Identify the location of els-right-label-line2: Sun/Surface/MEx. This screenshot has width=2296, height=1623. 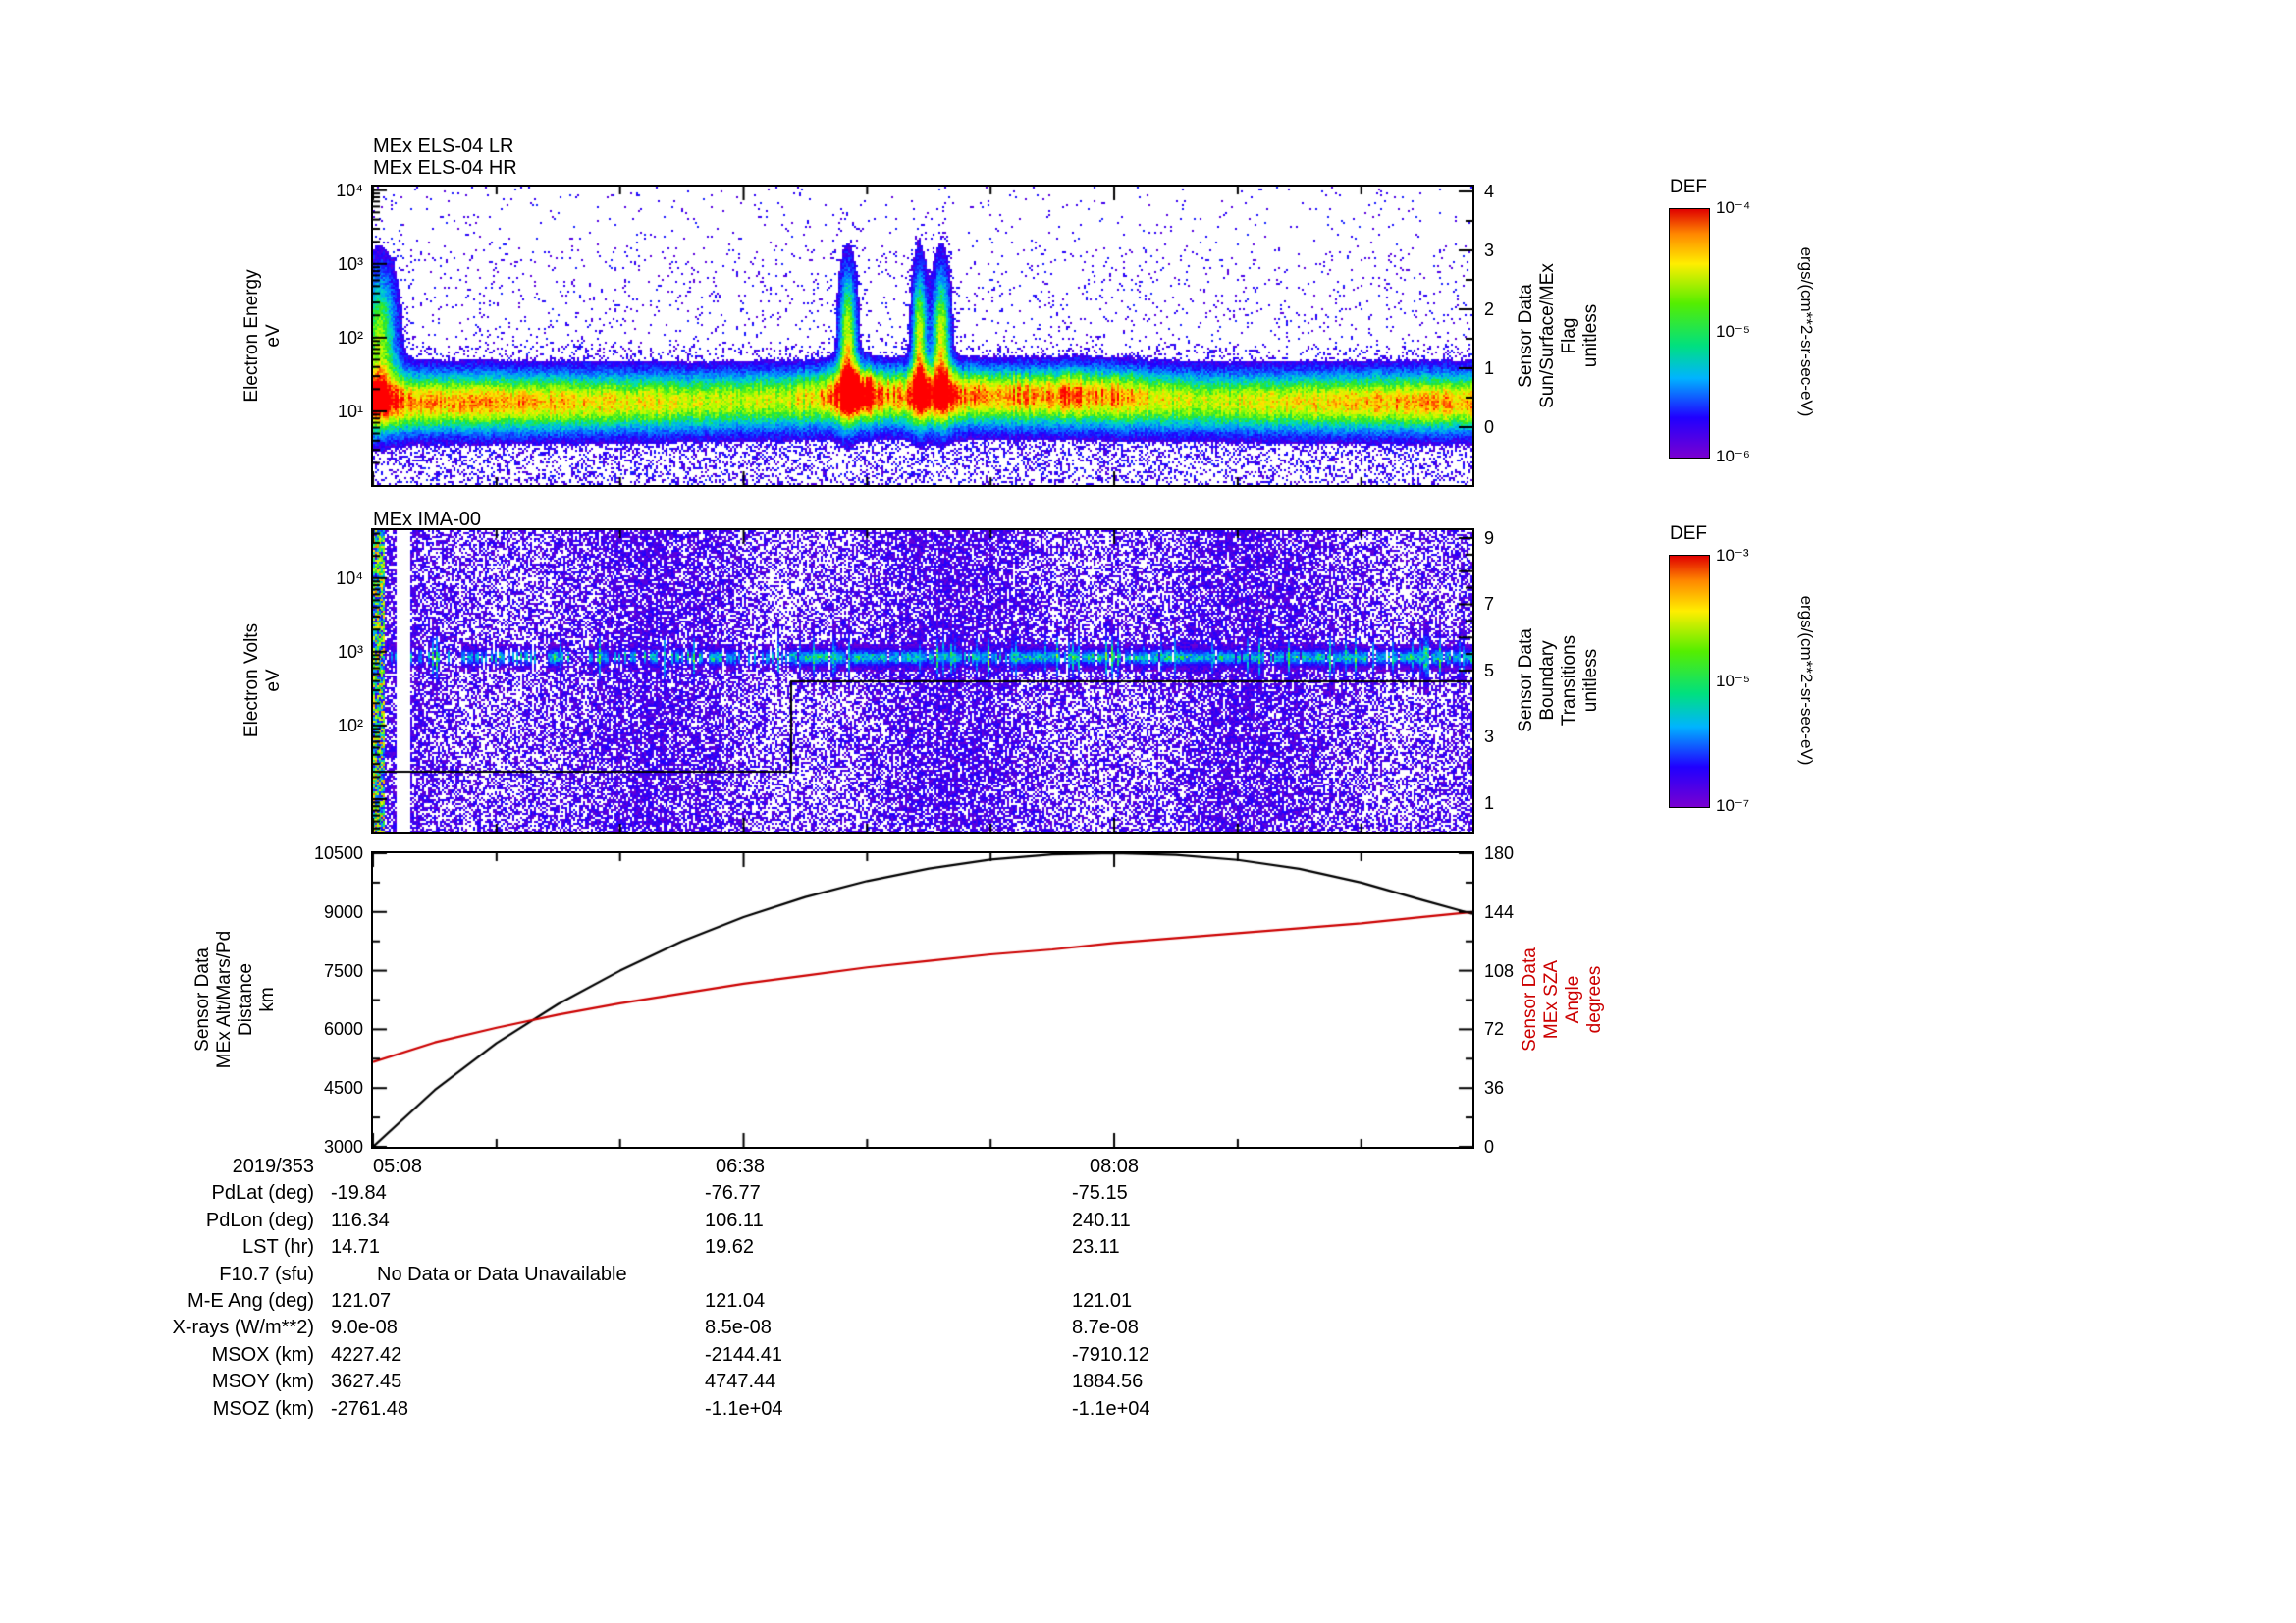
(1548, 335).